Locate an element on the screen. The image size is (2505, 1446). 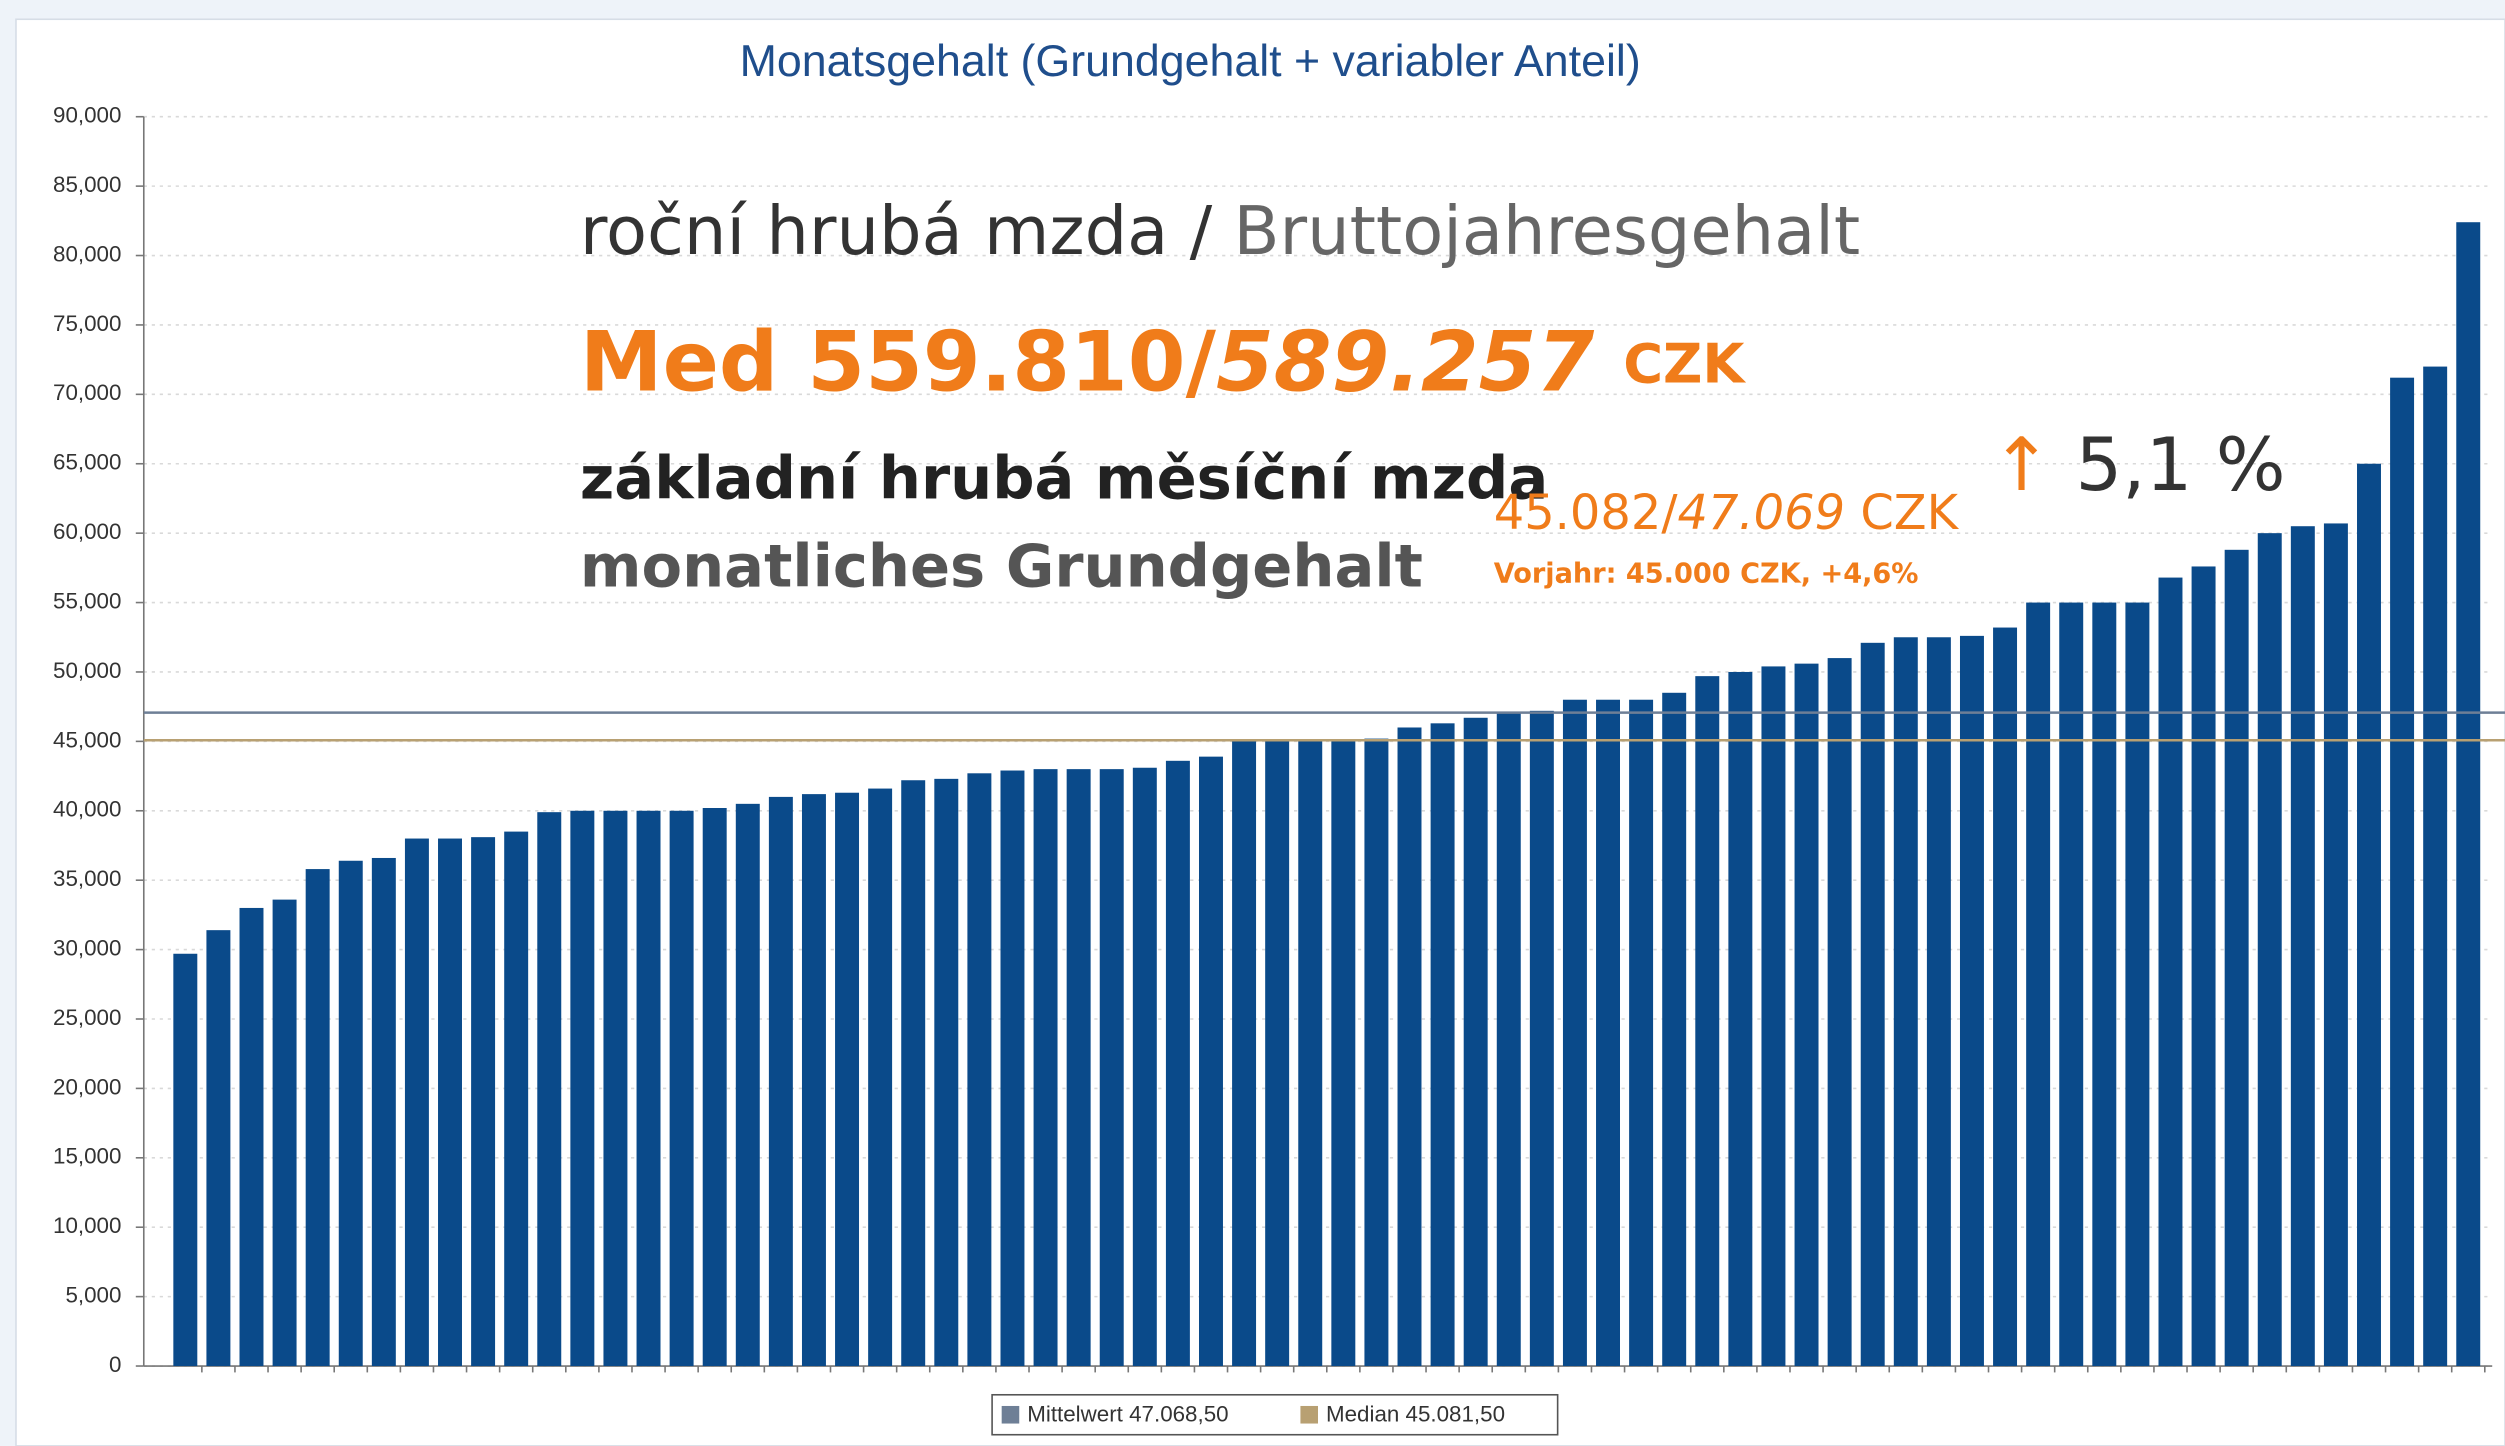
legend is located at coordinates (1275, 1414).